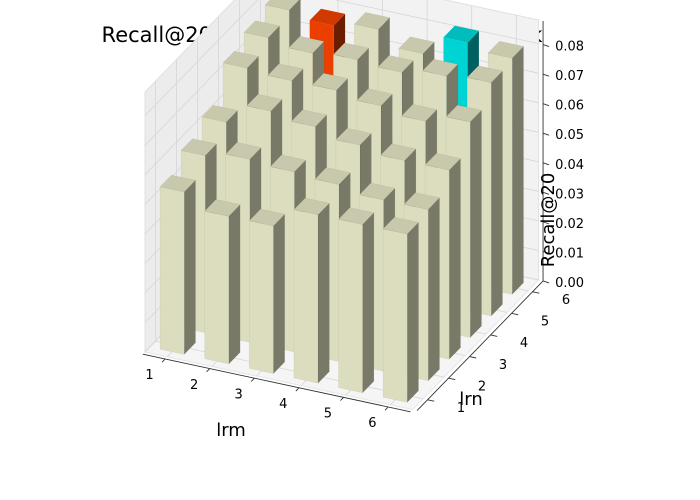 The width and height of the screenshot is (700, 500). I want to click on y-tick-label: 6, so click(566, 300).